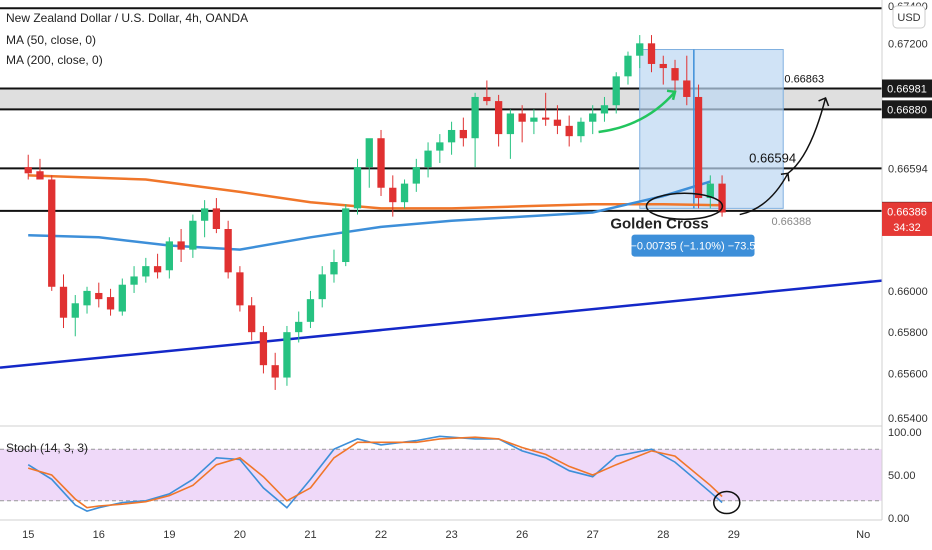 This screenshot has width=932, height=550. Describe the element at coordinates (905, 433) in the screenshot. I see `stoch-tick-0: 100.00` at that location.